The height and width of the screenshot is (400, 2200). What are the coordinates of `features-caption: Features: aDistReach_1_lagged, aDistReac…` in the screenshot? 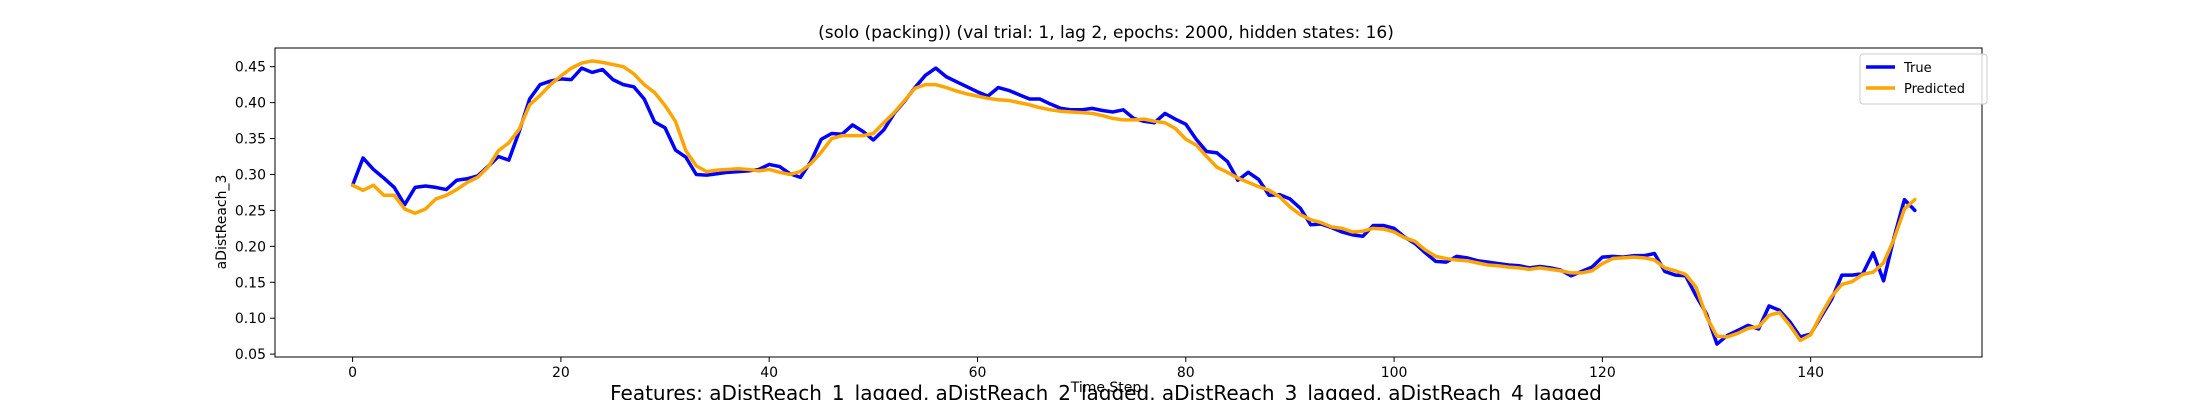 It's located at (1106, 390).